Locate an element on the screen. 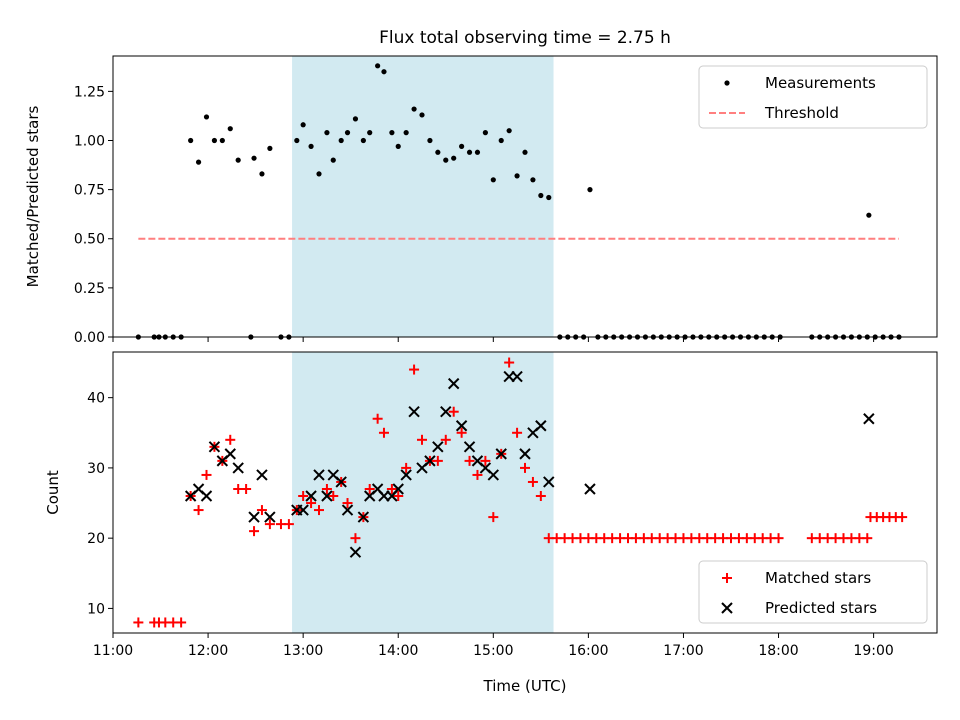 The image size is (960, 720). legend-label: Matched stars is located at coordinates (818, 578).